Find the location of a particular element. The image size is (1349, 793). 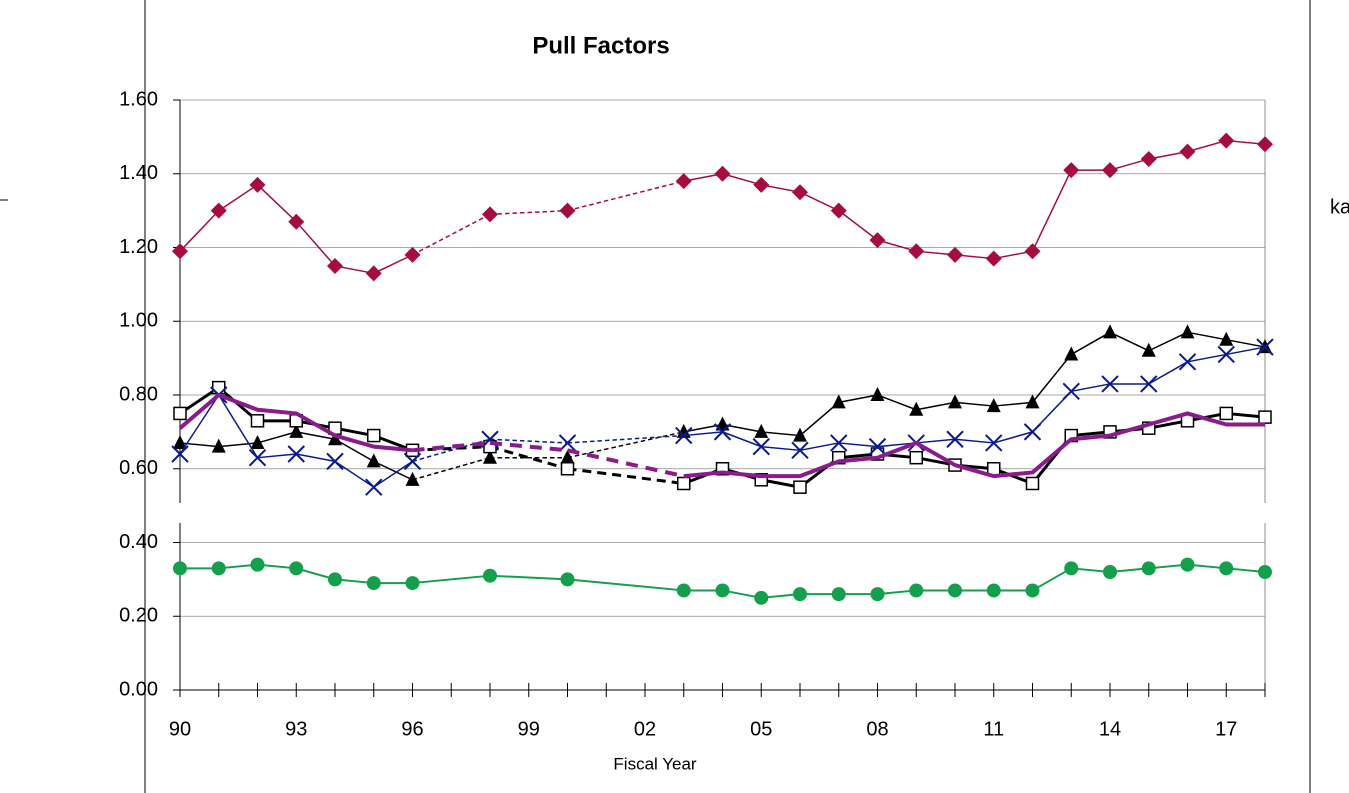

x-tick-label: 02 is located at coordinates (645, 729).